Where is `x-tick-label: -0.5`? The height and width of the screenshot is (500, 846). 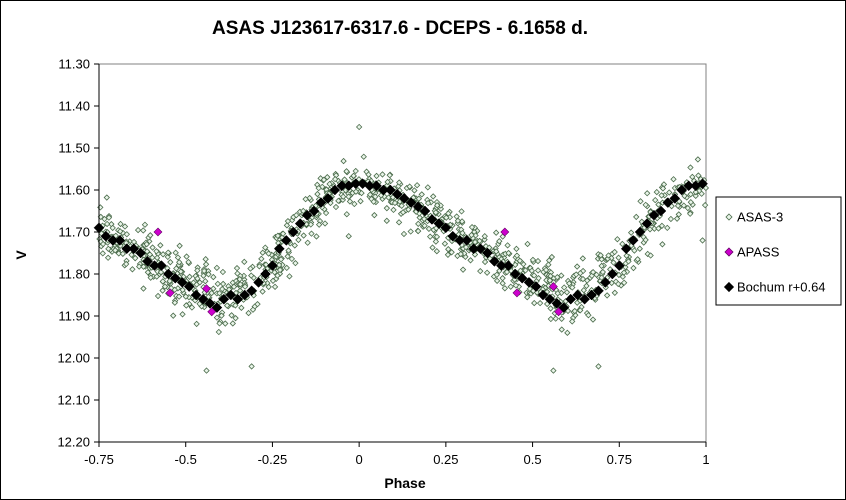 x-tick-label: -0.5 is located at coordinates (186, 459).